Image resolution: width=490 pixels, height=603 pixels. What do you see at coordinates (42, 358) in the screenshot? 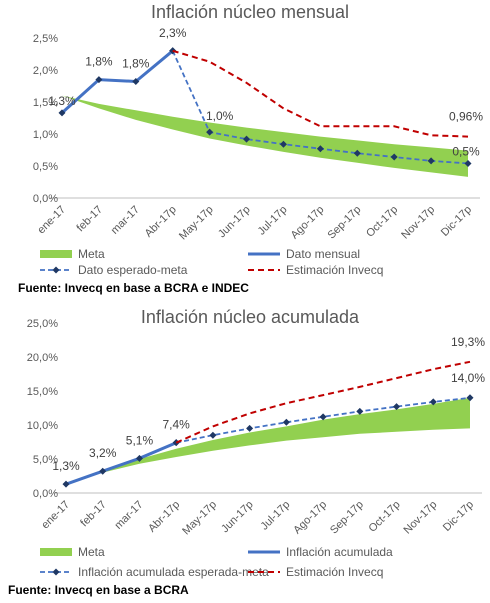
I see `y-tick-label: 20,0%` at bounding box center [42, 358].